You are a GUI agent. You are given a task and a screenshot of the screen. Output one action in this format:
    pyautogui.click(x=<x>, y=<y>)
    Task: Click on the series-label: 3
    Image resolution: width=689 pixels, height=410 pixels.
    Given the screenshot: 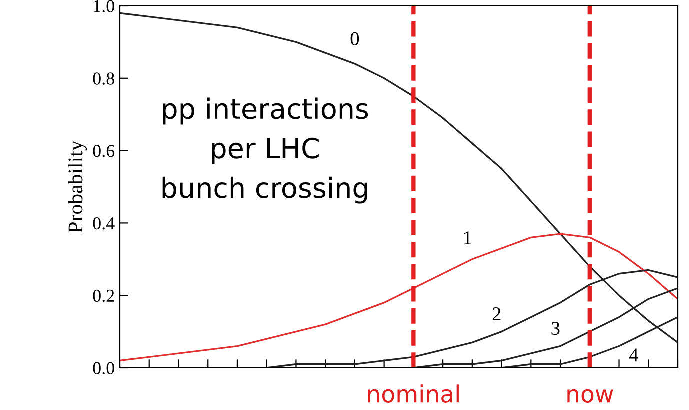 What is the action you would take?
    pyautogui.click(x=556, y=329)
    